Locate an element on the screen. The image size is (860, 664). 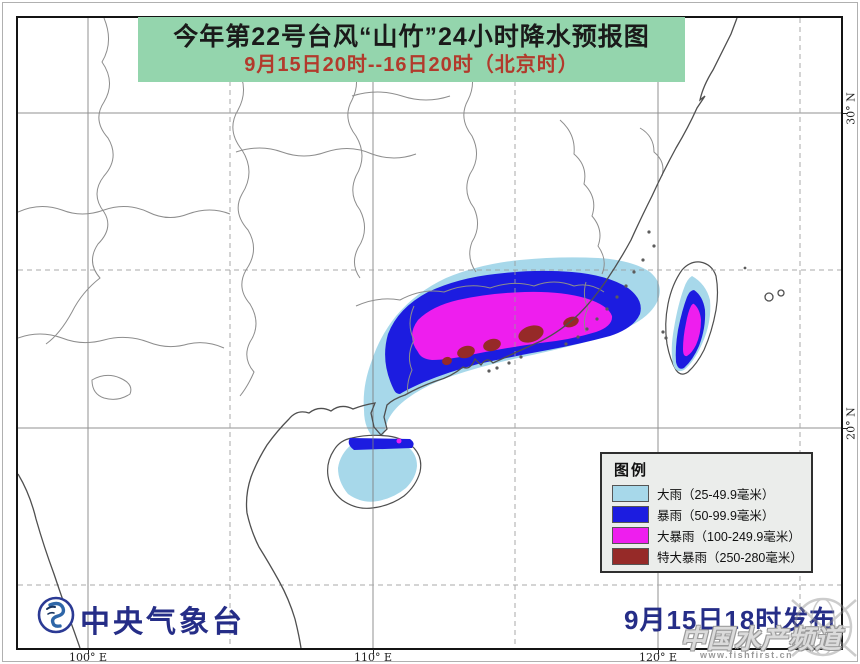
legend-item: 特大暴雨（250-280毫米） is located at coordinates (707, 556).